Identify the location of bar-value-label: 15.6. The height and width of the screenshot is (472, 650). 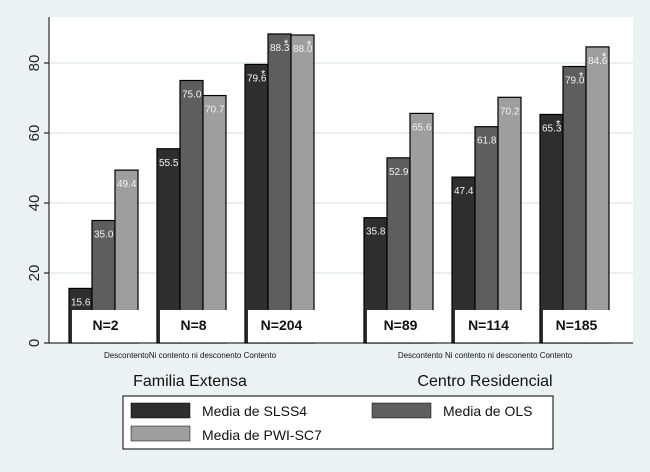
(81, 302).